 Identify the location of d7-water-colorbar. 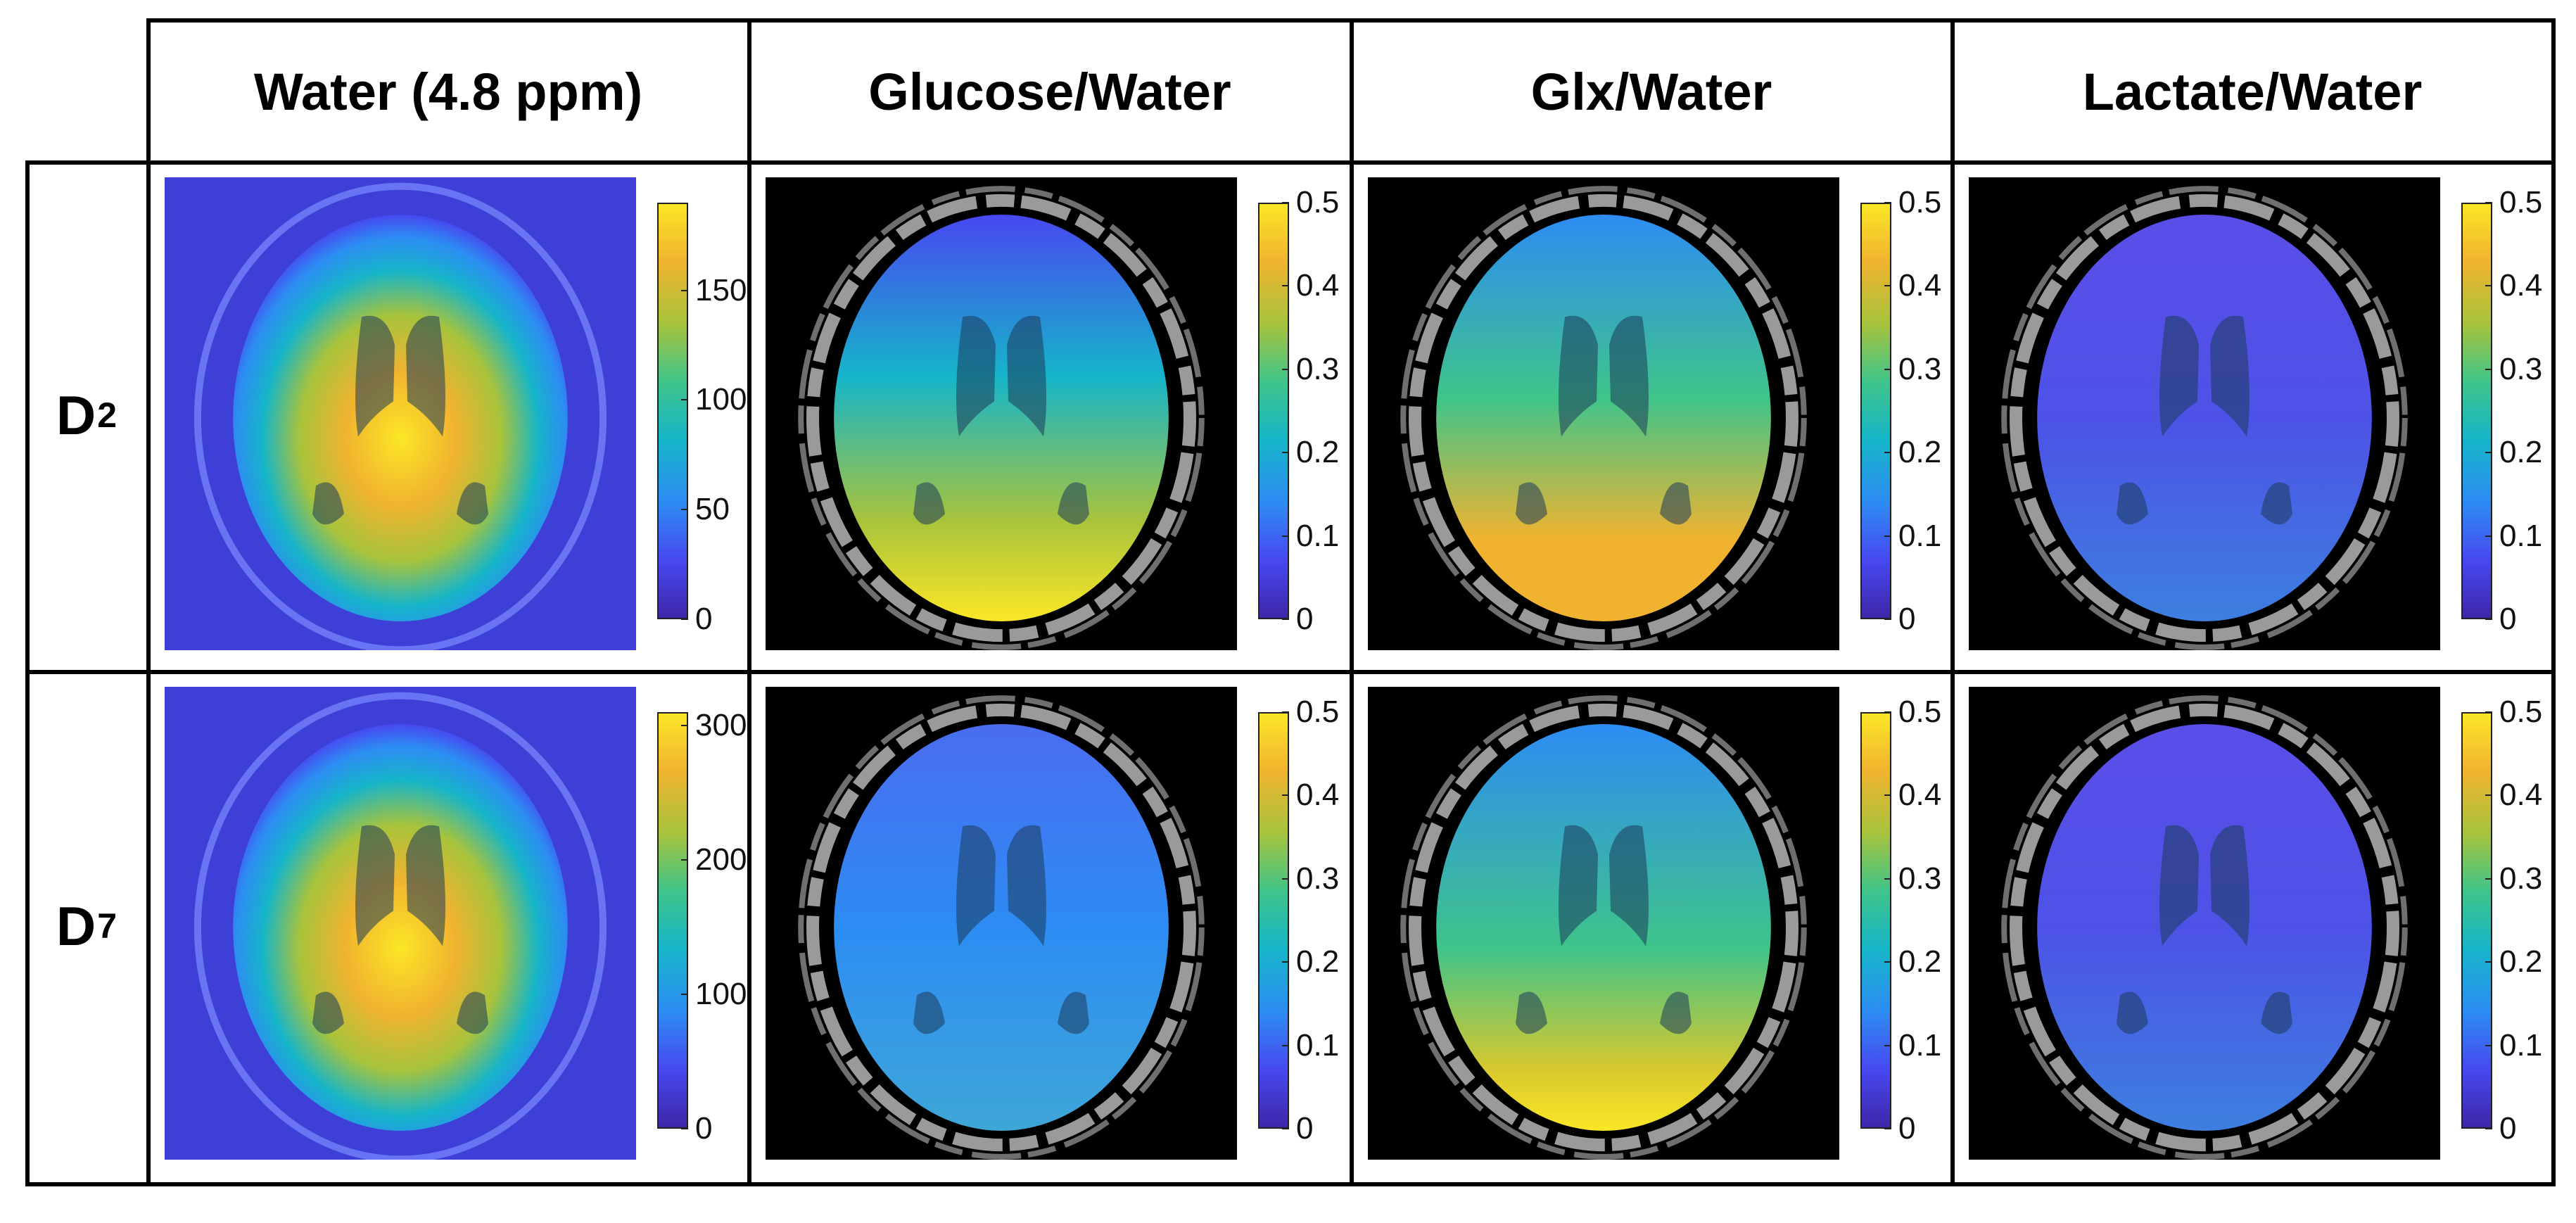
(672, 920).